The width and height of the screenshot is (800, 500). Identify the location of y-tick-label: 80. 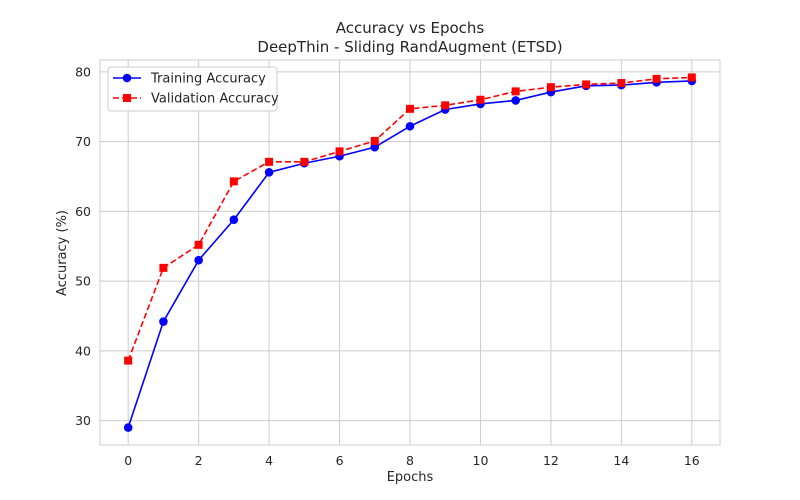
(83, 71).